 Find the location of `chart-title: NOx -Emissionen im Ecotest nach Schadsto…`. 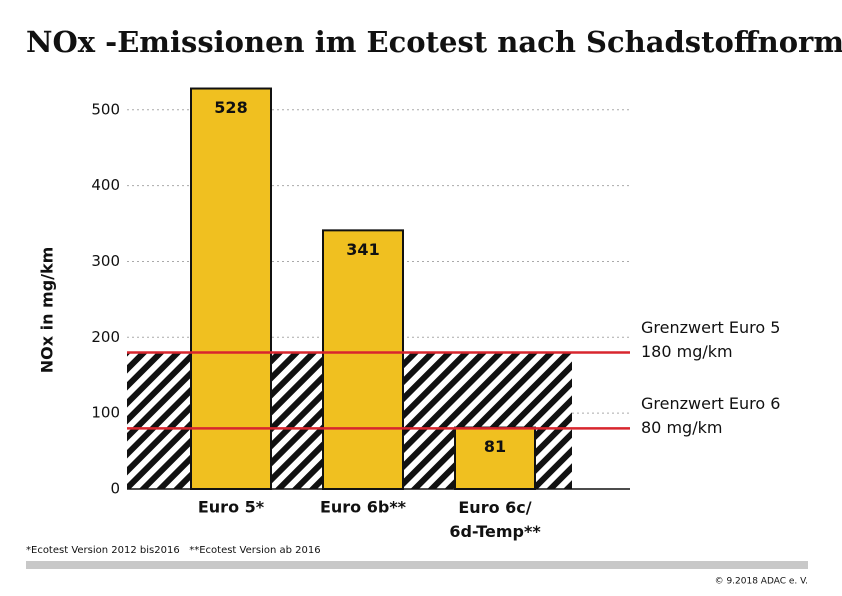

chart-title: NOx -Emissionen im Ecotest nach Schadsto… is located at coordinates (434, 42).